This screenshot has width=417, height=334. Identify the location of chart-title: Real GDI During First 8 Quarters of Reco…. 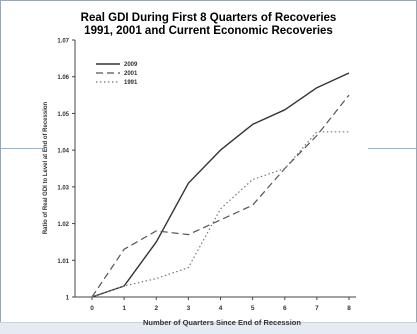
(208, 25).